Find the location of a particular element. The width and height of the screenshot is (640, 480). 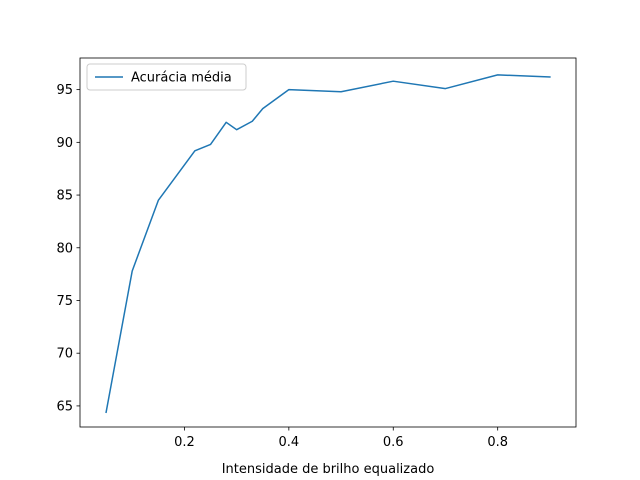

y-tick-label: 80 is located at coordinates (64, 248).